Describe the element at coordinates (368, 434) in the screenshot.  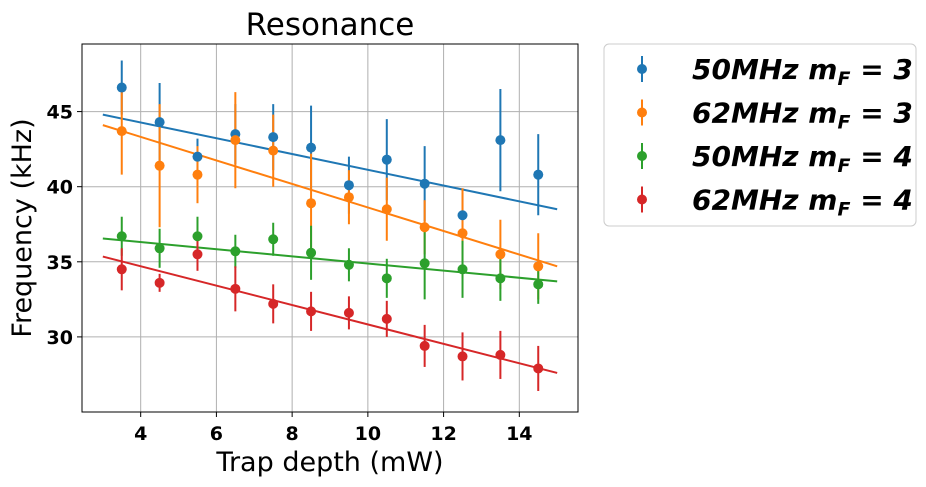
I see `x-tick-label: 10` at that location.